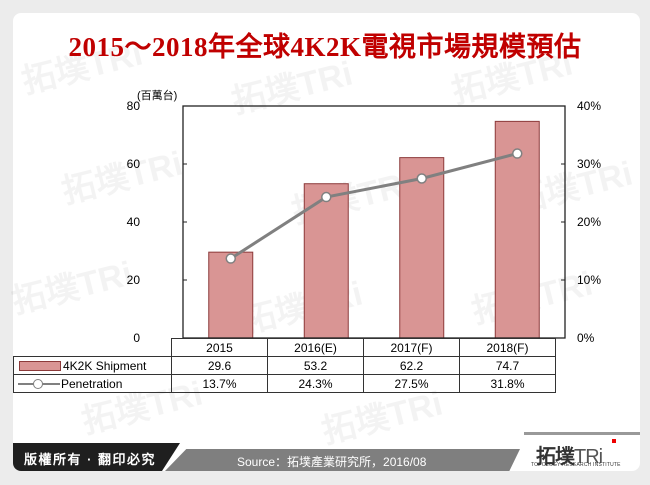  I want to click on table-cell: 53.2, so click(315, 365).